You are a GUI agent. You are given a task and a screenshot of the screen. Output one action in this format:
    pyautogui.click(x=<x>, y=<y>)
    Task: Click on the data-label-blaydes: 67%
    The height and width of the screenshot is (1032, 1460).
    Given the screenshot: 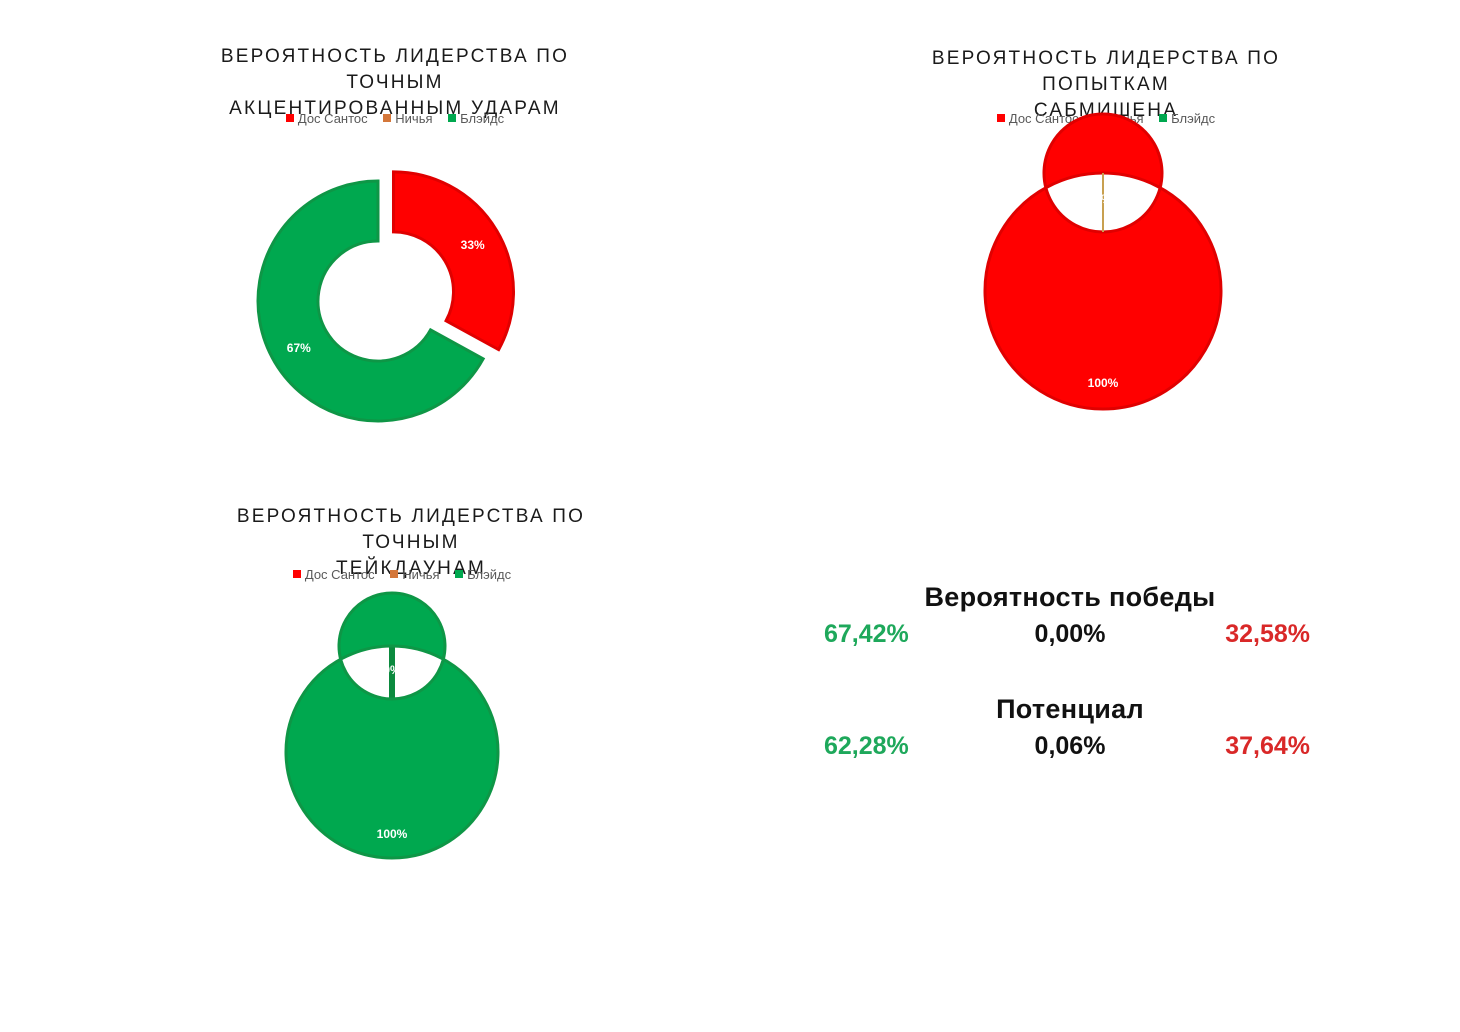 What is the action you would take?
    pyautogui.click(x=299, y=348)
    